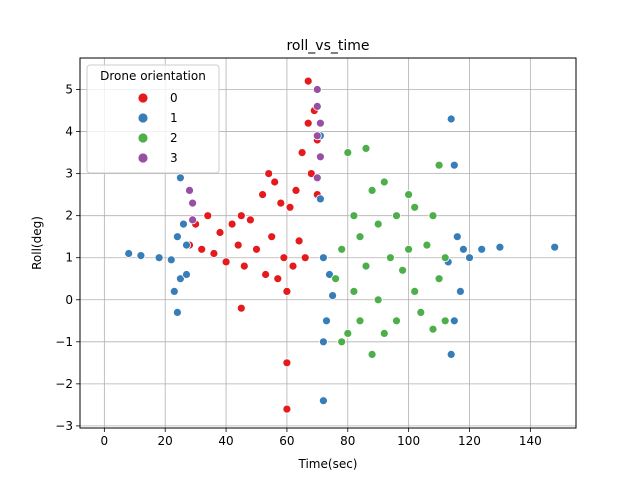 The image size is (640, 480). I want to click on x-axis-label: Time(sec), so click(328, 464).